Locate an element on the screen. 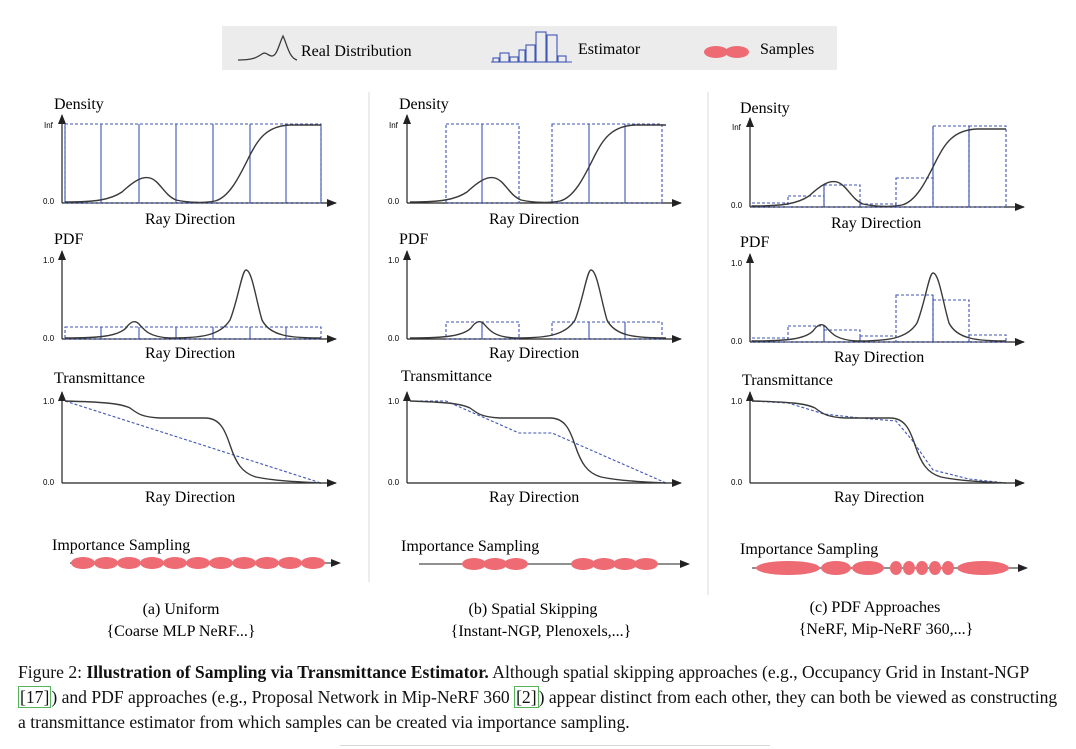 This screenshot has height=749, width=1076. citation-link-2: [2] is located at coordinates (526, 697).